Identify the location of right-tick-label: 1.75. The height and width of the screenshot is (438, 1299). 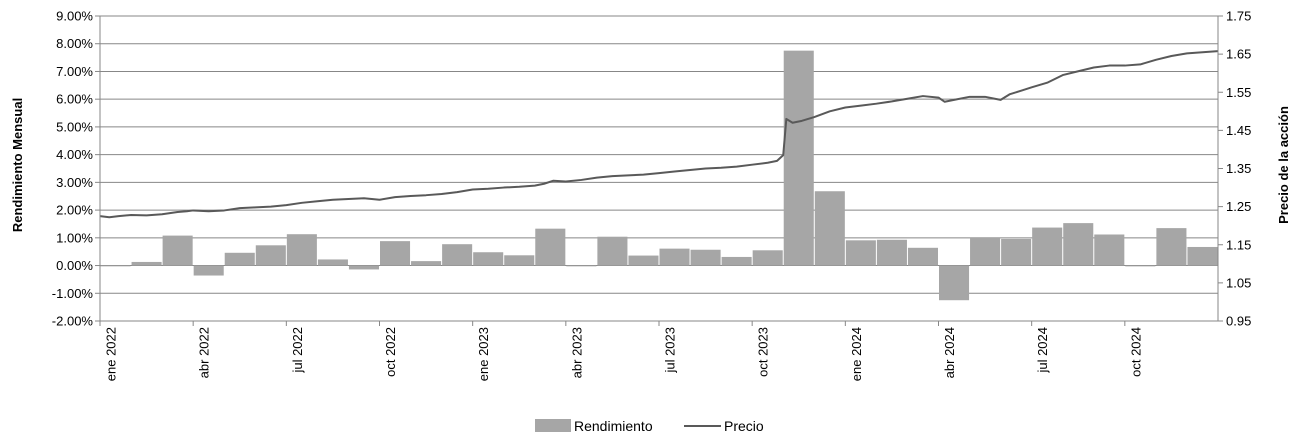
(1238, 16).